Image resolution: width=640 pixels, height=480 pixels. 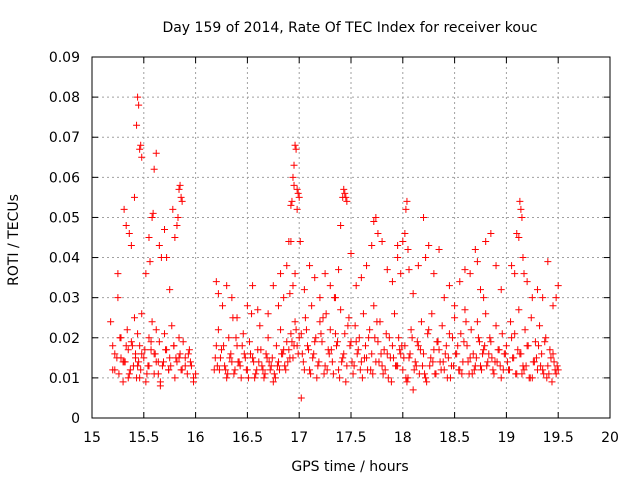 What do you see at coordinates (64, 98) in the screenshot?
I see `y-tick-label: 0.08` at bounding box center [64, 98].